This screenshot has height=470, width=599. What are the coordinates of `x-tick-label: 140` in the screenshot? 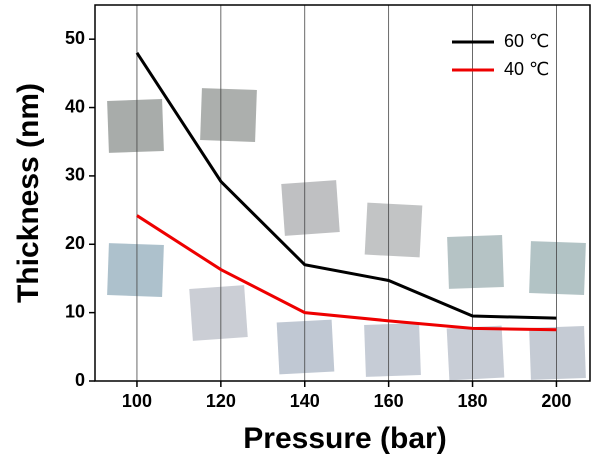 It's located at (305, 401).